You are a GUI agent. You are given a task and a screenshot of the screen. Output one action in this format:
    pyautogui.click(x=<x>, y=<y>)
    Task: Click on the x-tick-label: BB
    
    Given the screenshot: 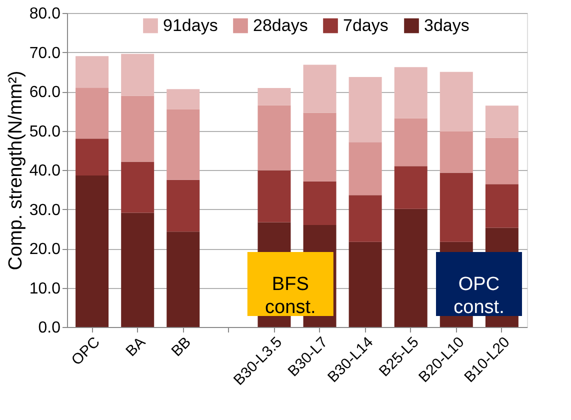 What is the action you would take?
    pyautogui.click(x=181, y=347)
    